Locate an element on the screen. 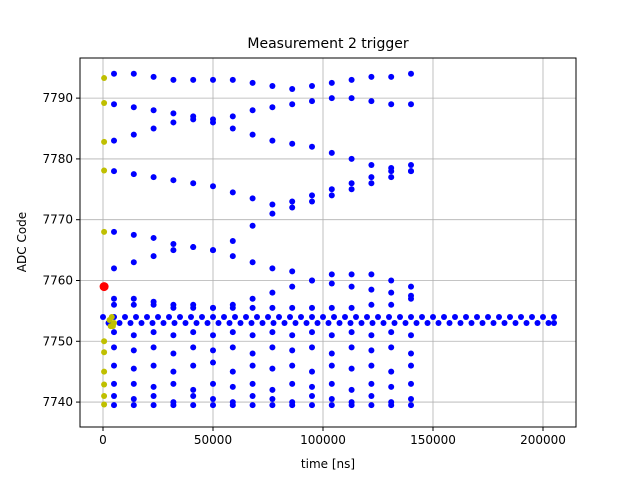 This screenshot has height=480, width=640. x-tick-label: 200000 is located at coordinates (543, 440).